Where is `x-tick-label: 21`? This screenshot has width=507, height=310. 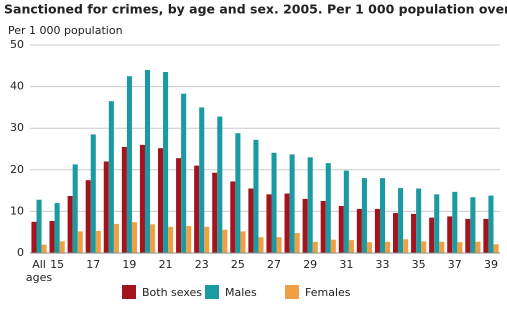
x-tick-label: 21 is located at coordinates (166, 264).